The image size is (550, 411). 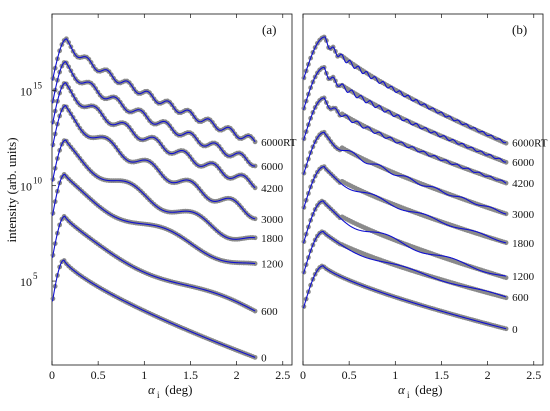 I want to click on x-axis-title-b-symbol: α, so click(x=402, y=389).